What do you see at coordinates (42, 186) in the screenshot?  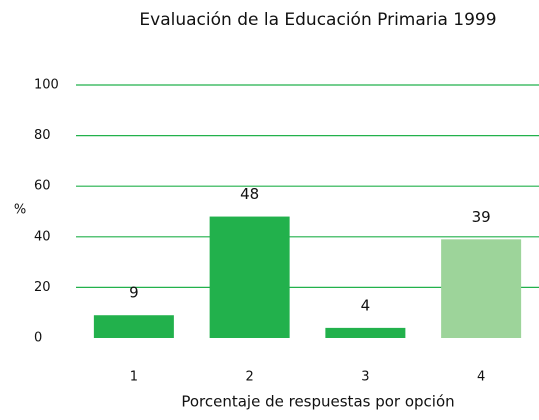 I see `y-tick-label: 60` at bounding box center [42, 186].